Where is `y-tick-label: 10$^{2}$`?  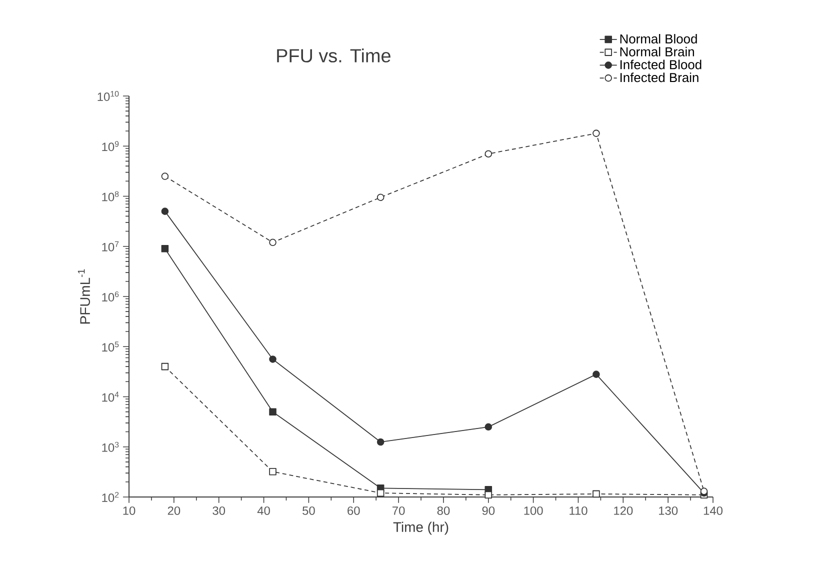 y-tick-label: 10$^{2}$ is located at coordinates (110, 497).